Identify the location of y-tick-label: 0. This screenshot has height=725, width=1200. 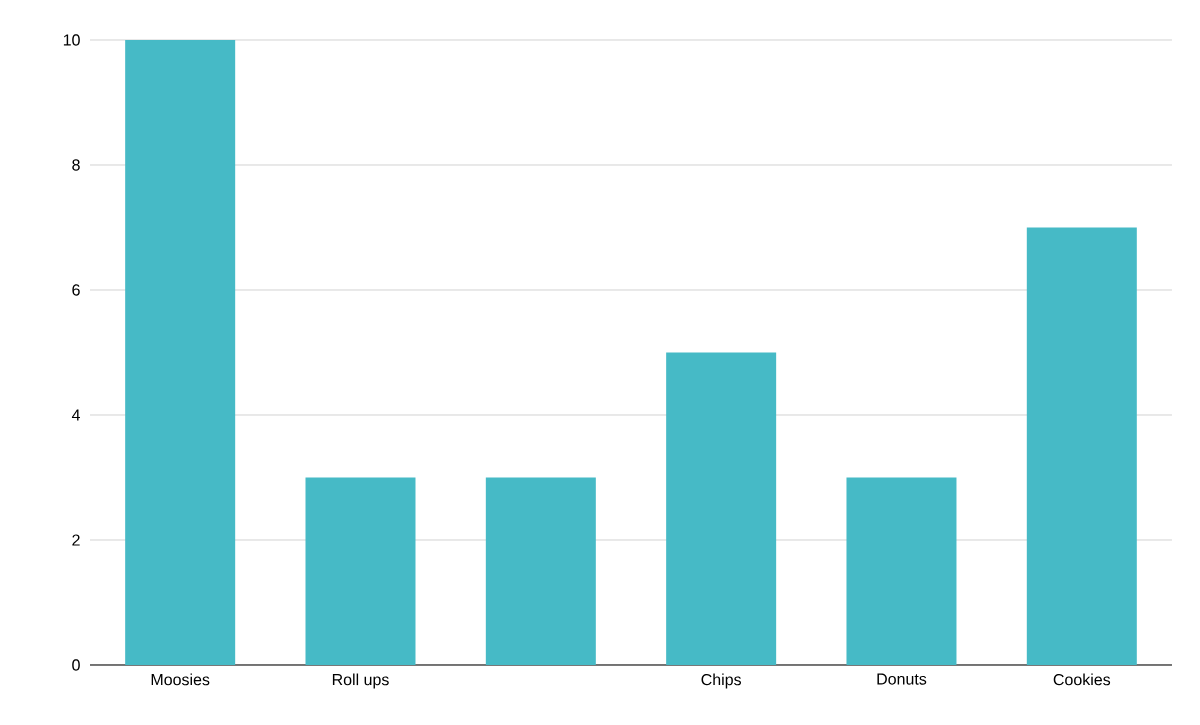
(76, 665).